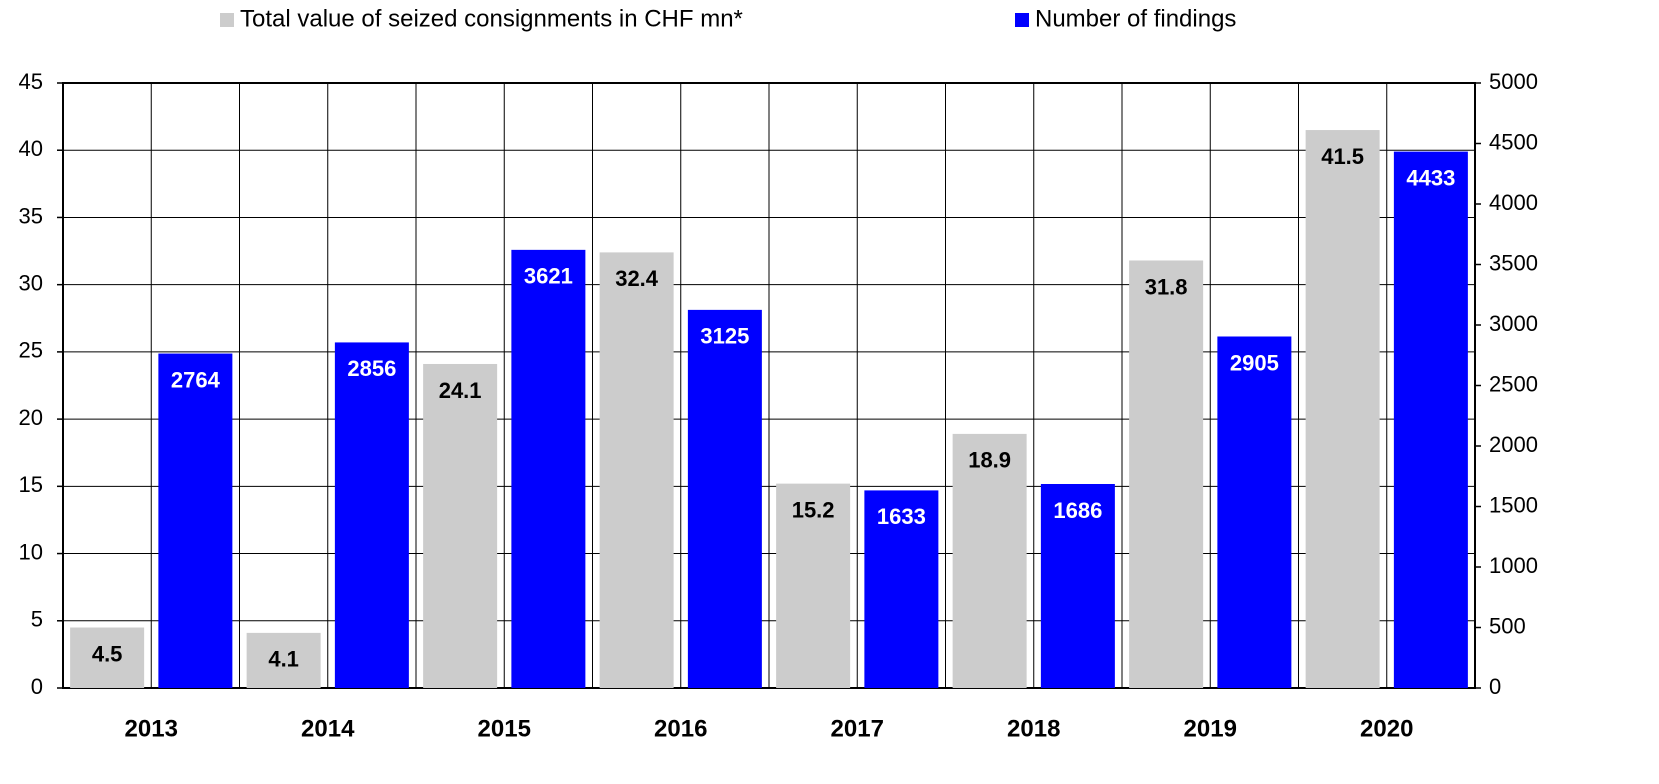  I want to click on value-label: 4.5, so click(107, 653).